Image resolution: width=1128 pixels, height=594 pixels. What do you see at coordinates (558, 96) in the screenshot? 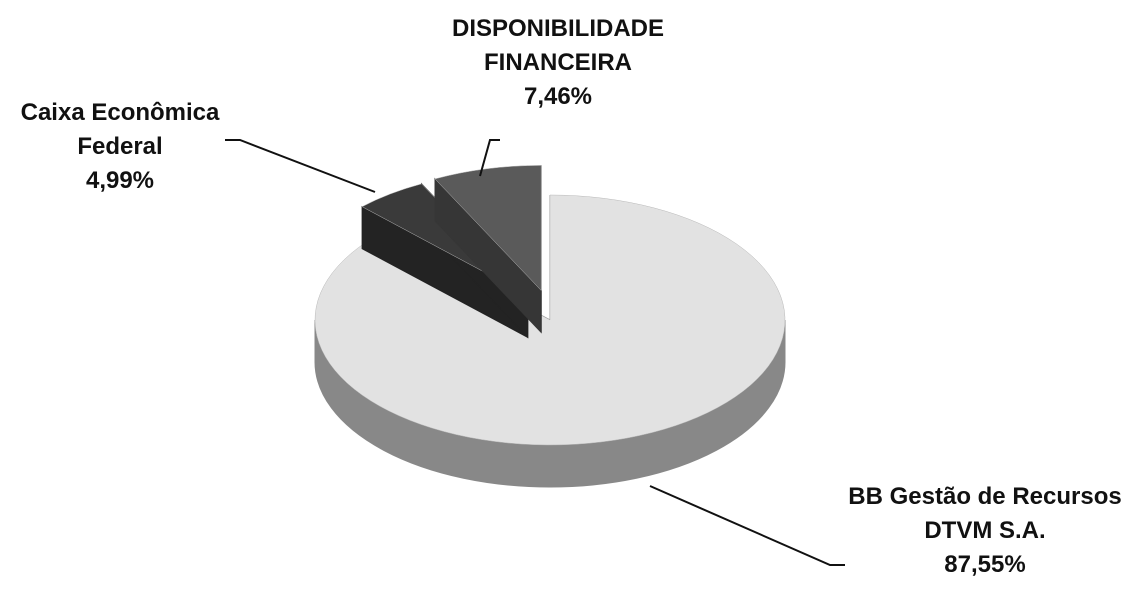
I see `value-label: 7,46%` at bounding box center [558, 96].